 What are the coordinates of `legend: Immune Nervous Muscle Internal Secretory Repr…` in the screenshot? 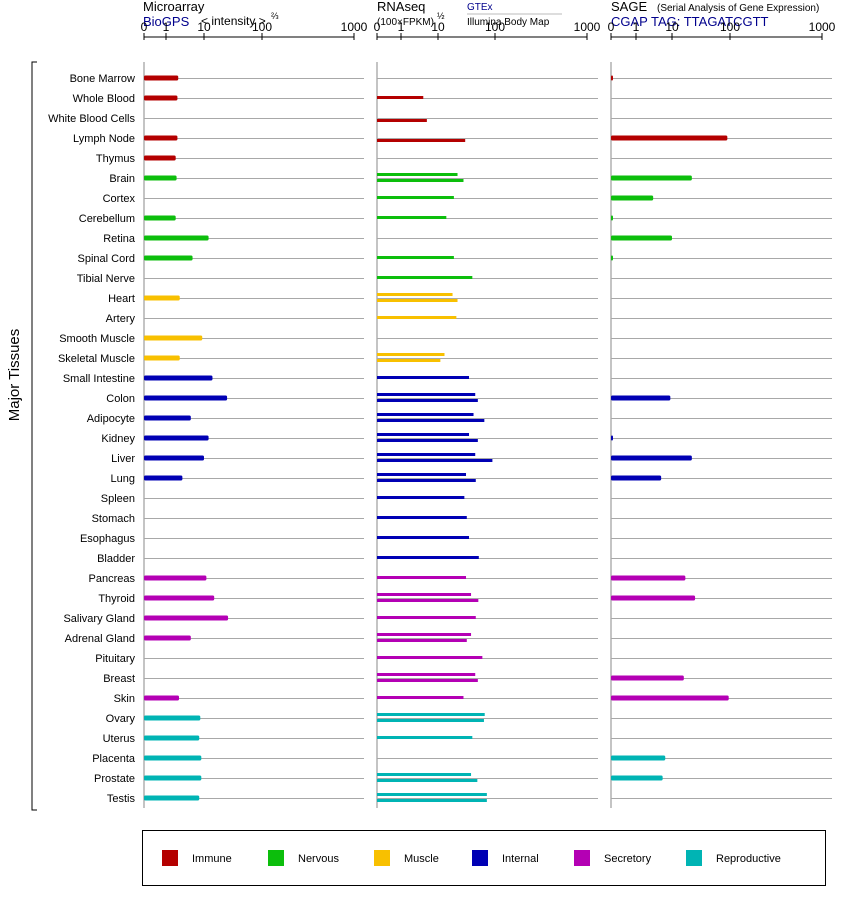 It's located at (471, 858).